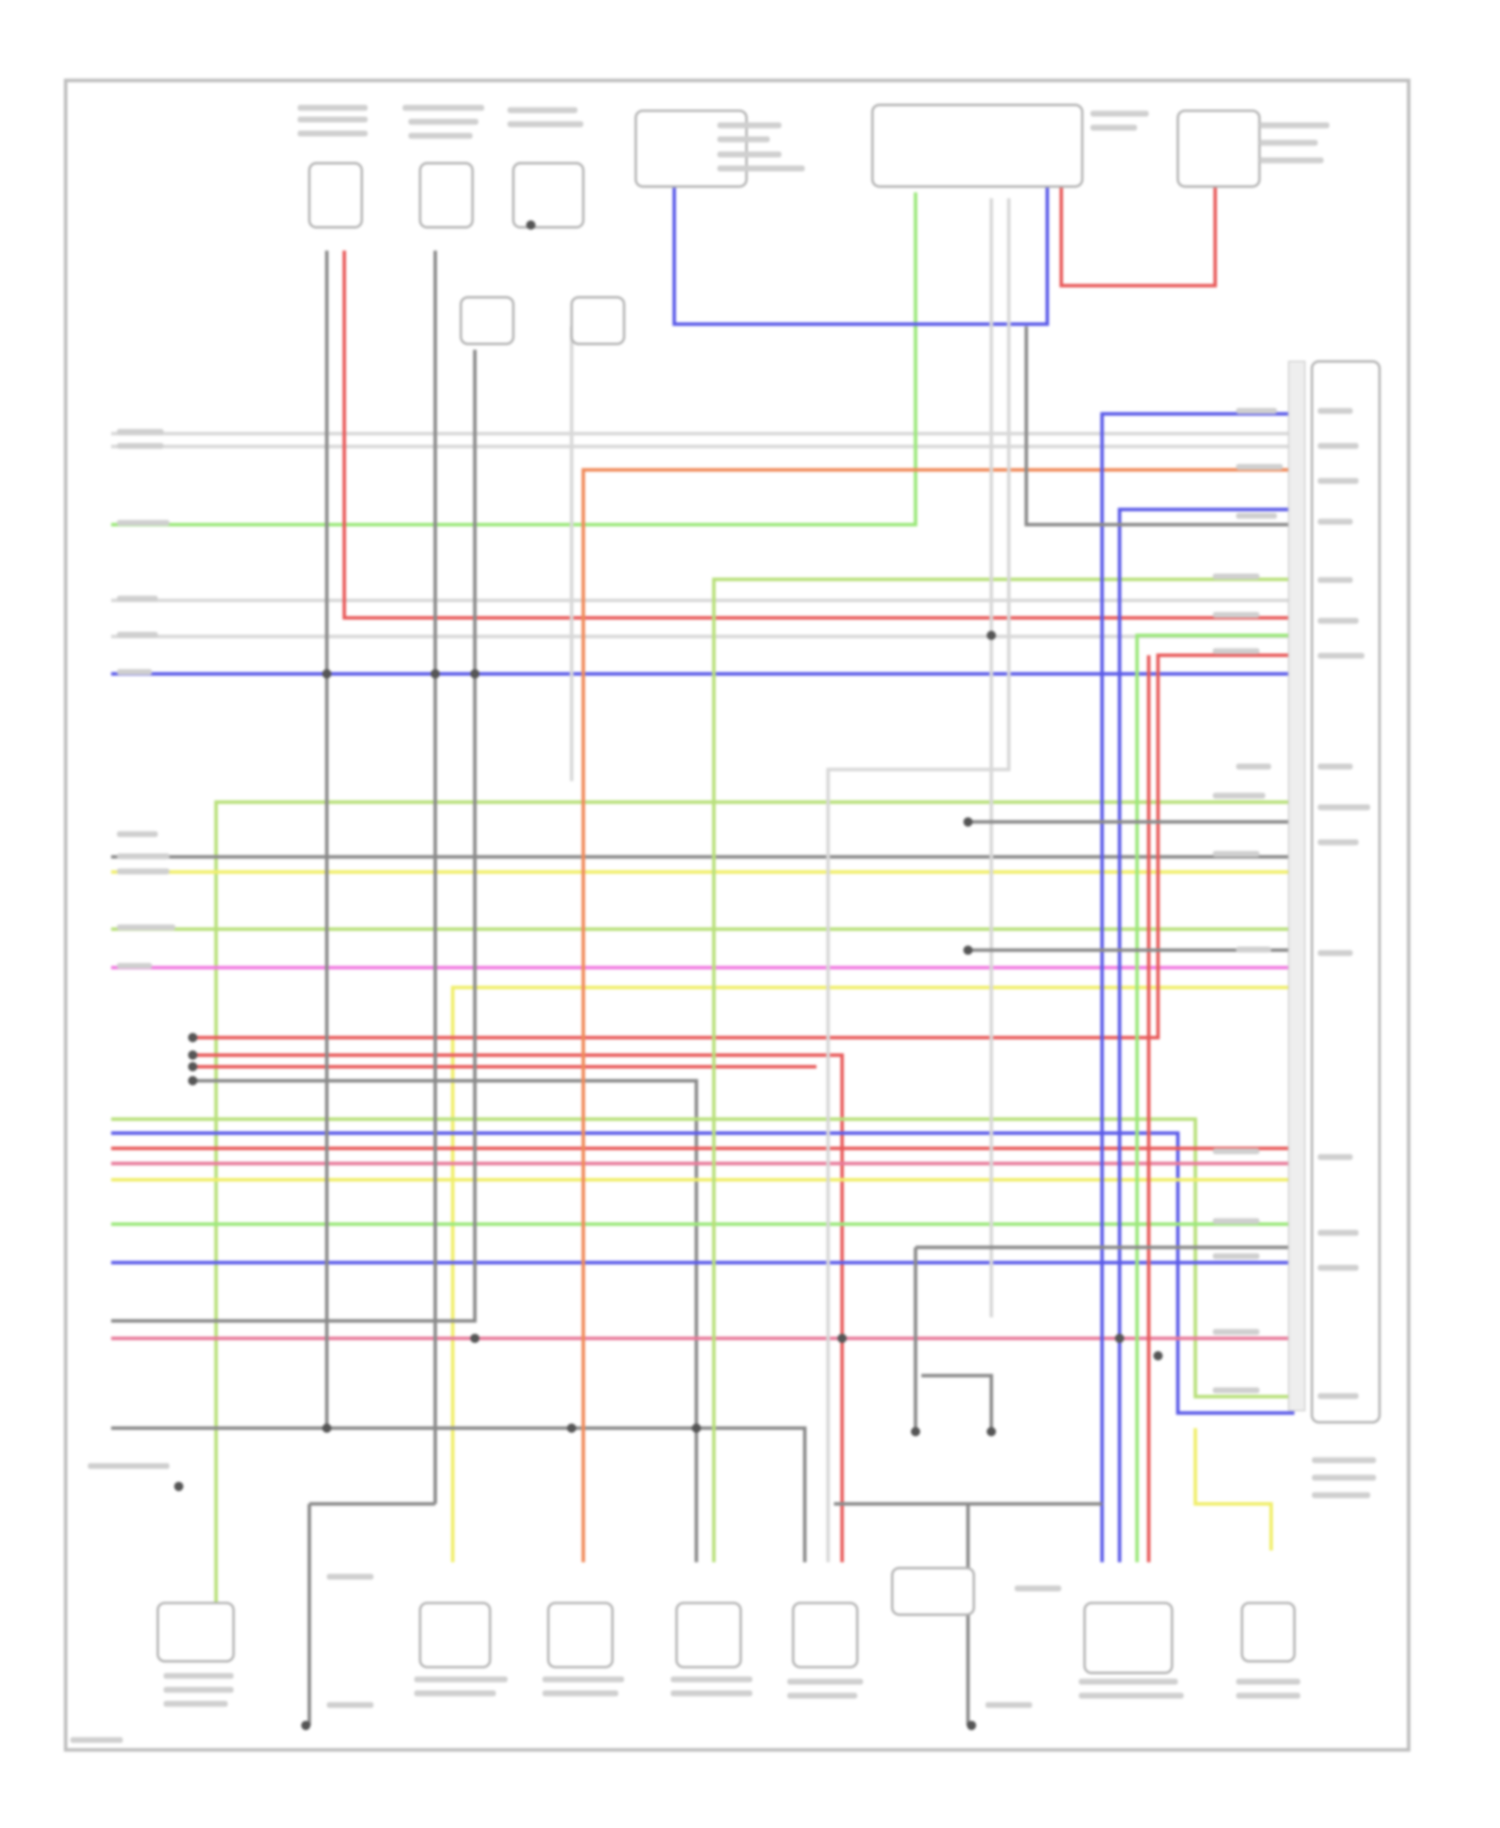 The image size is (1500, 1828). I want to click on motor-box, so click(1128, 1638).